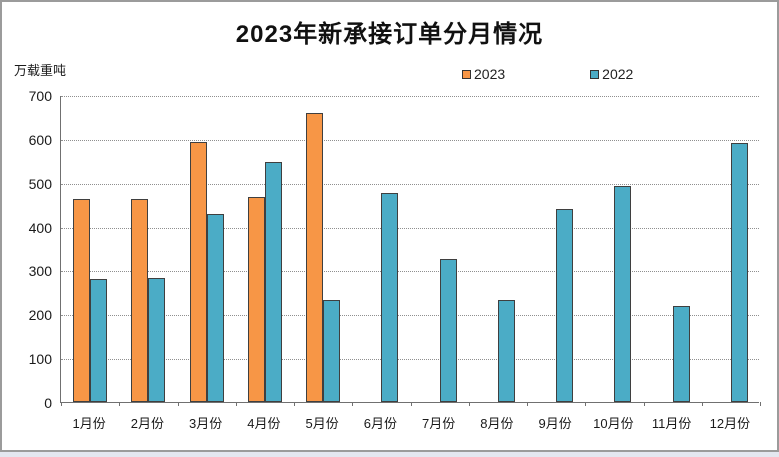  What do you see at coordinates (156, 340) in the screenshot?
I see `bar-2022-2月份` at bounding box center [156, 340].